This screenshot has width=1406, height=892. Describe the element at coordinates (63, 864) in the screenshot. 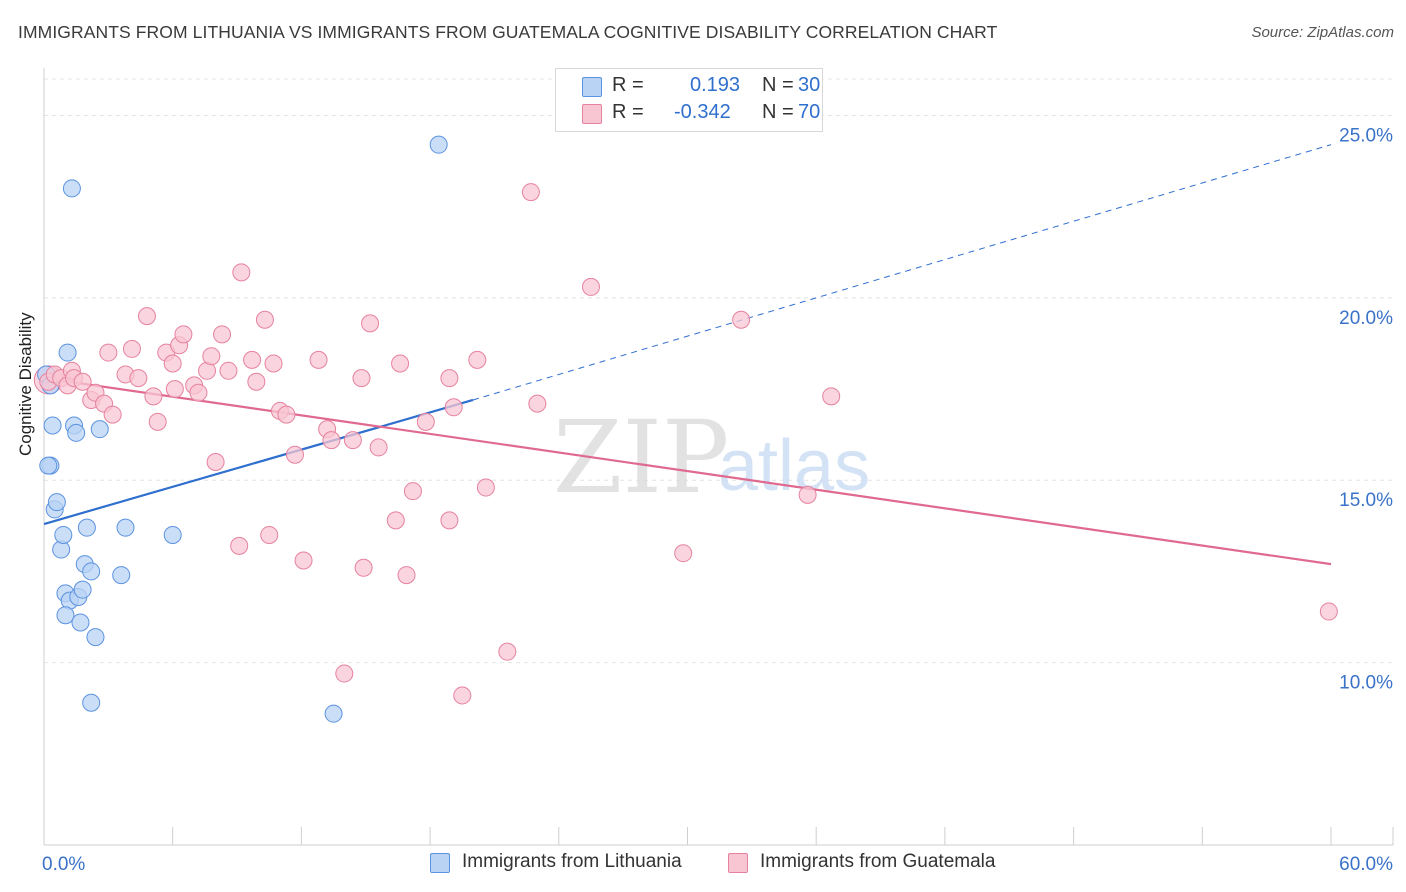

I see `x-tick-label: 0.0%` at that location.